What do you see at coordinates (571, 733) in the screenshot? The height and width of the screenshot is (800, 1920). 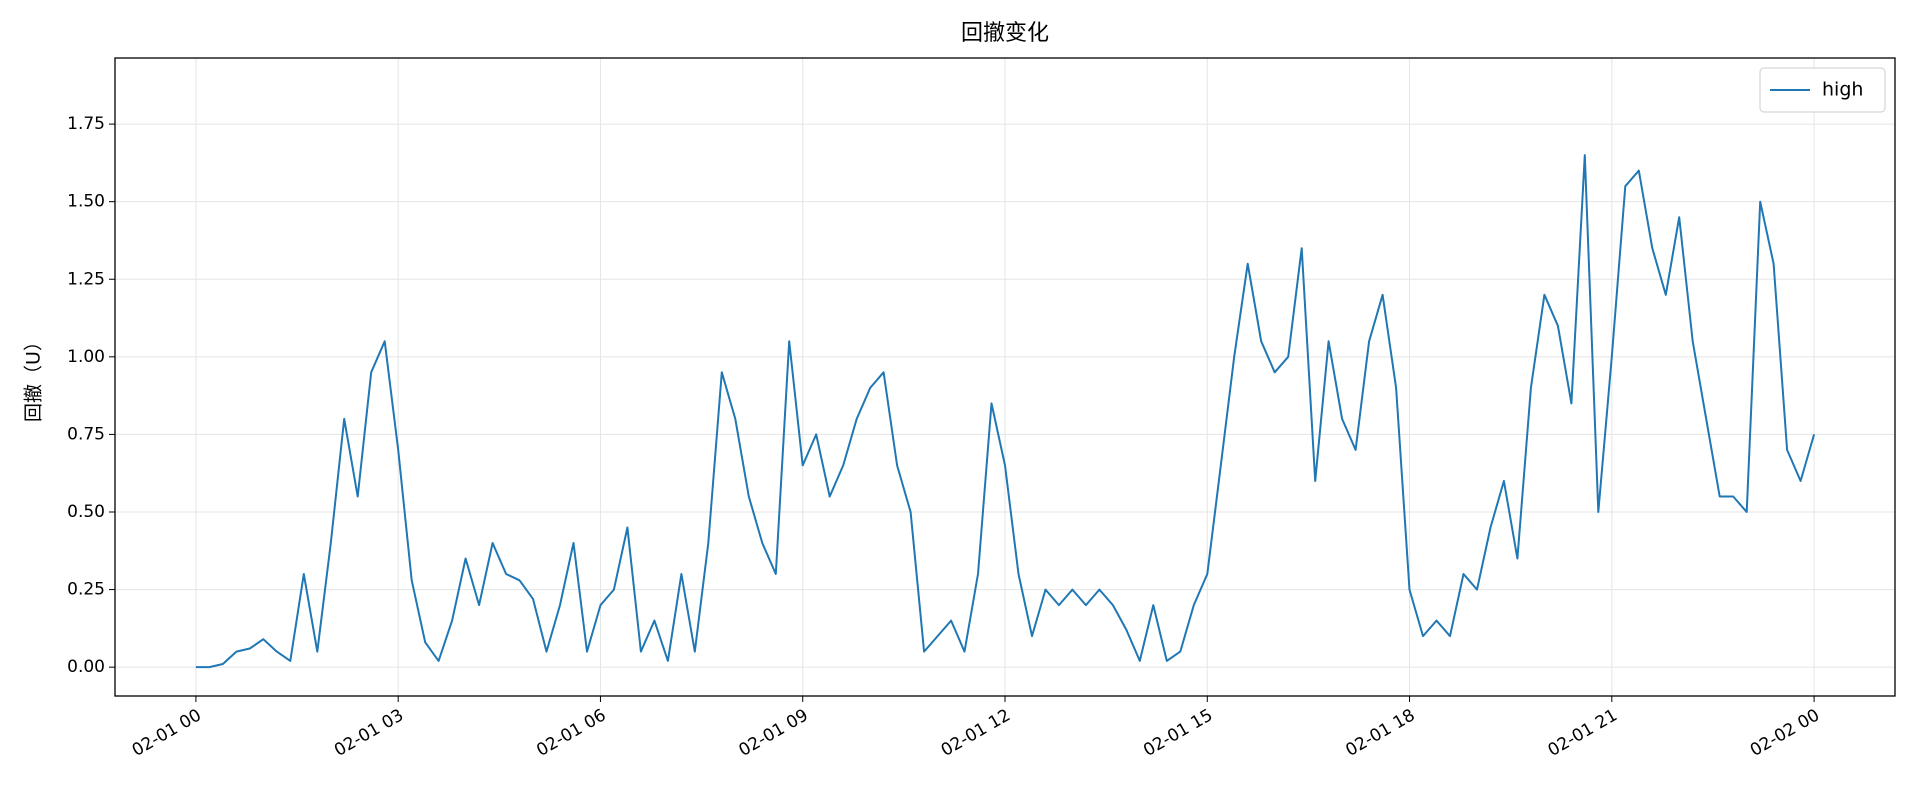 I see `x-tick-label: 02-01 06` at bounding box center [571, 733].